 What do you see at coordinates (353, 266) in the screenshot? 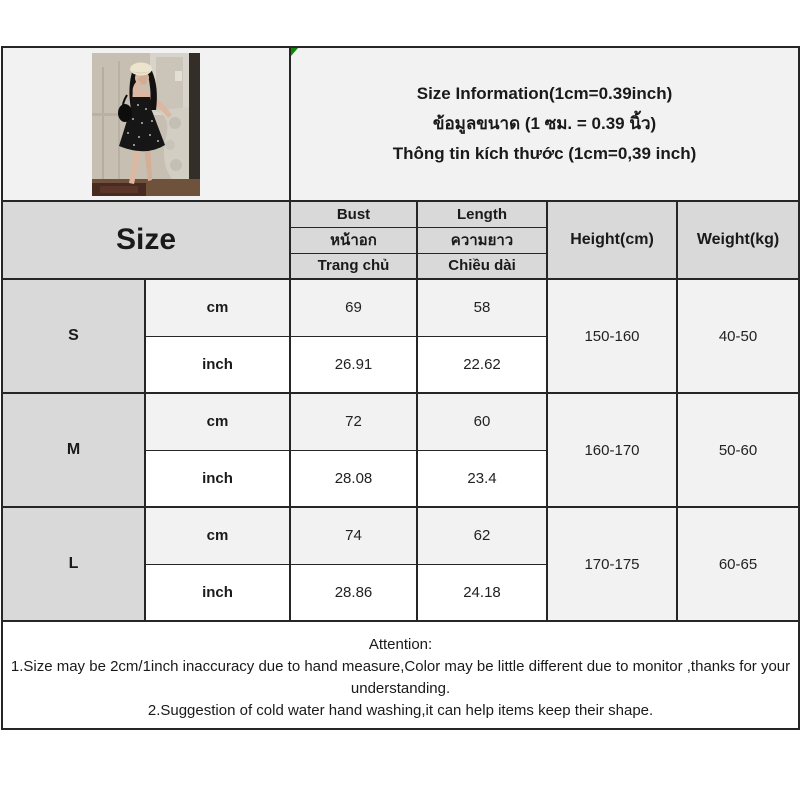
I see `bust-header-vi: Trang chủ` at bounding box center [353, 266].